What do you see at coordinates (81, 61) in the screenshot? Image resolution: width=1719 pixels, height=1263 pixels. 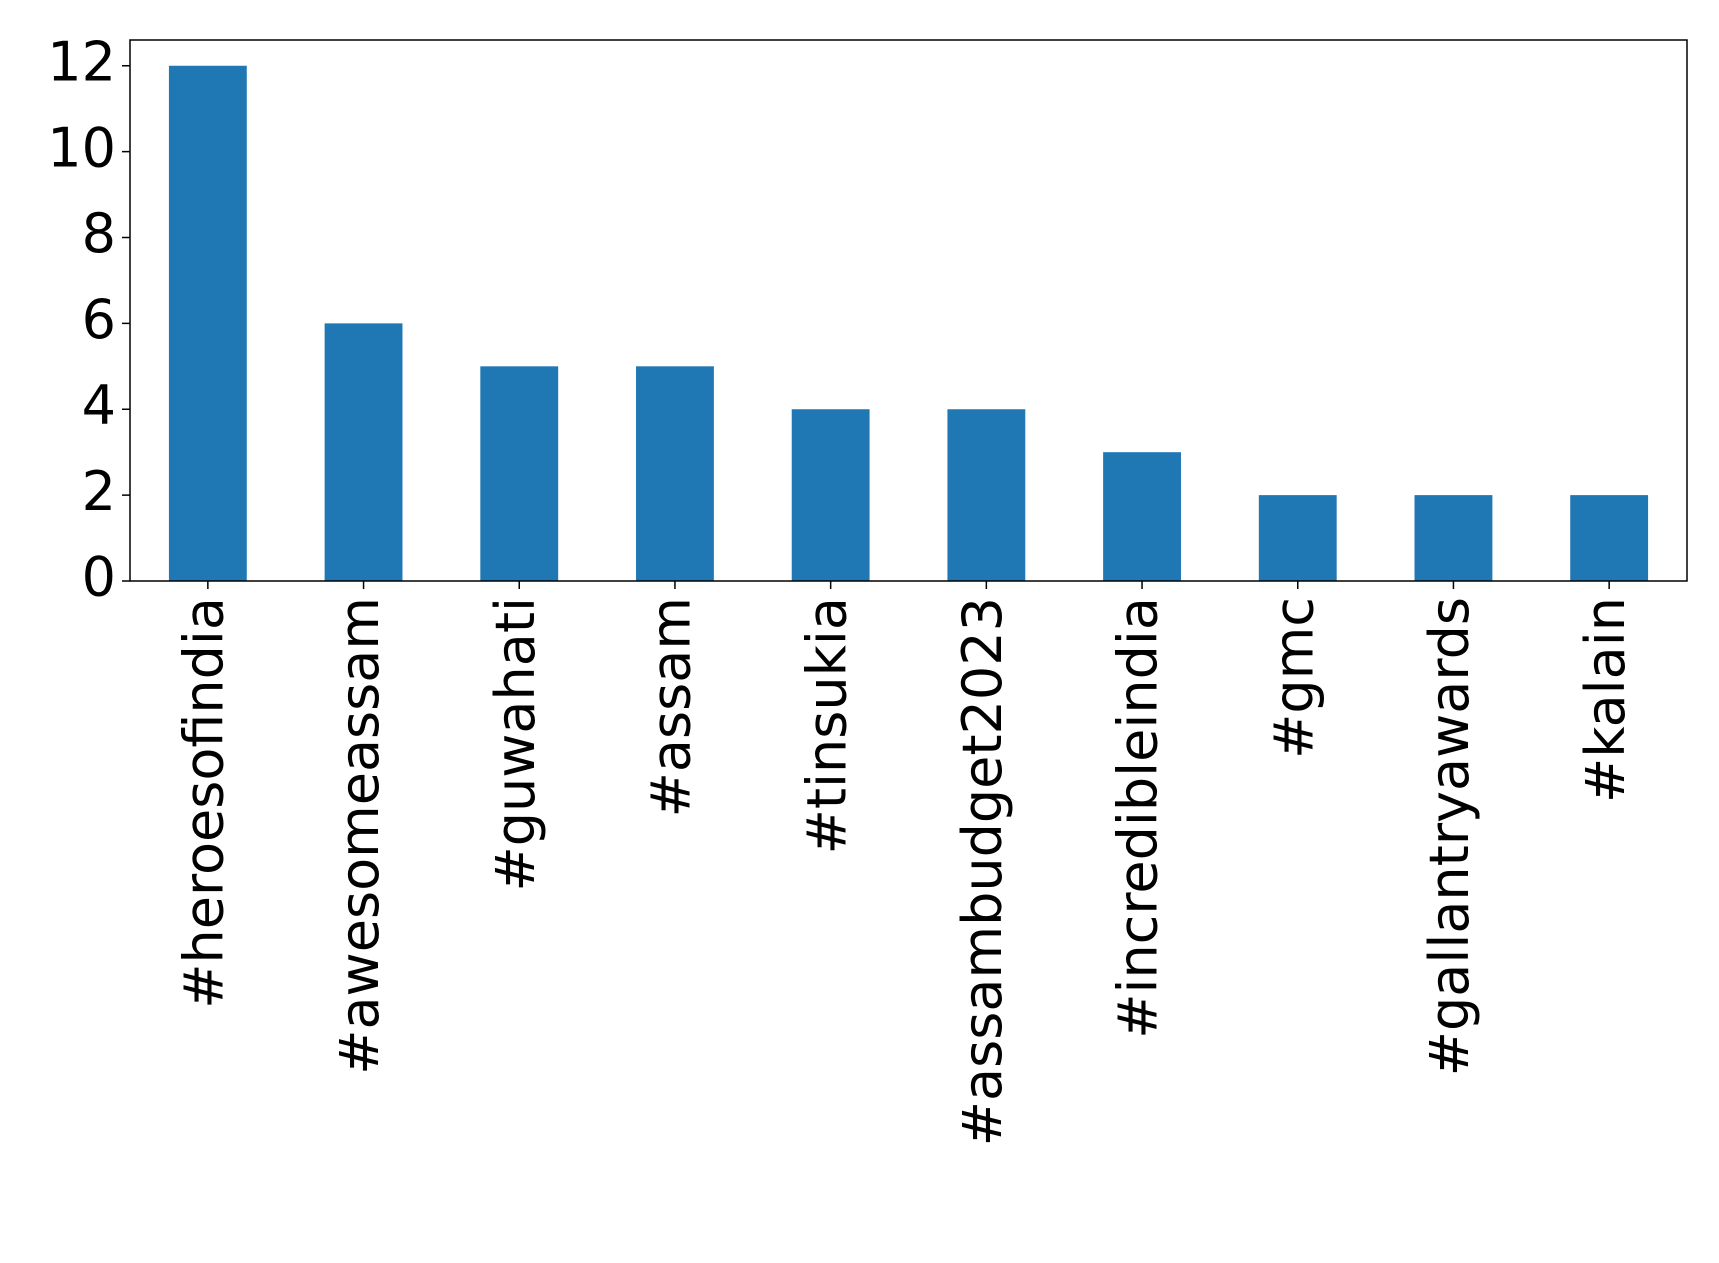 I see `y-tick-label: 12` at bounding box center [81, 61].